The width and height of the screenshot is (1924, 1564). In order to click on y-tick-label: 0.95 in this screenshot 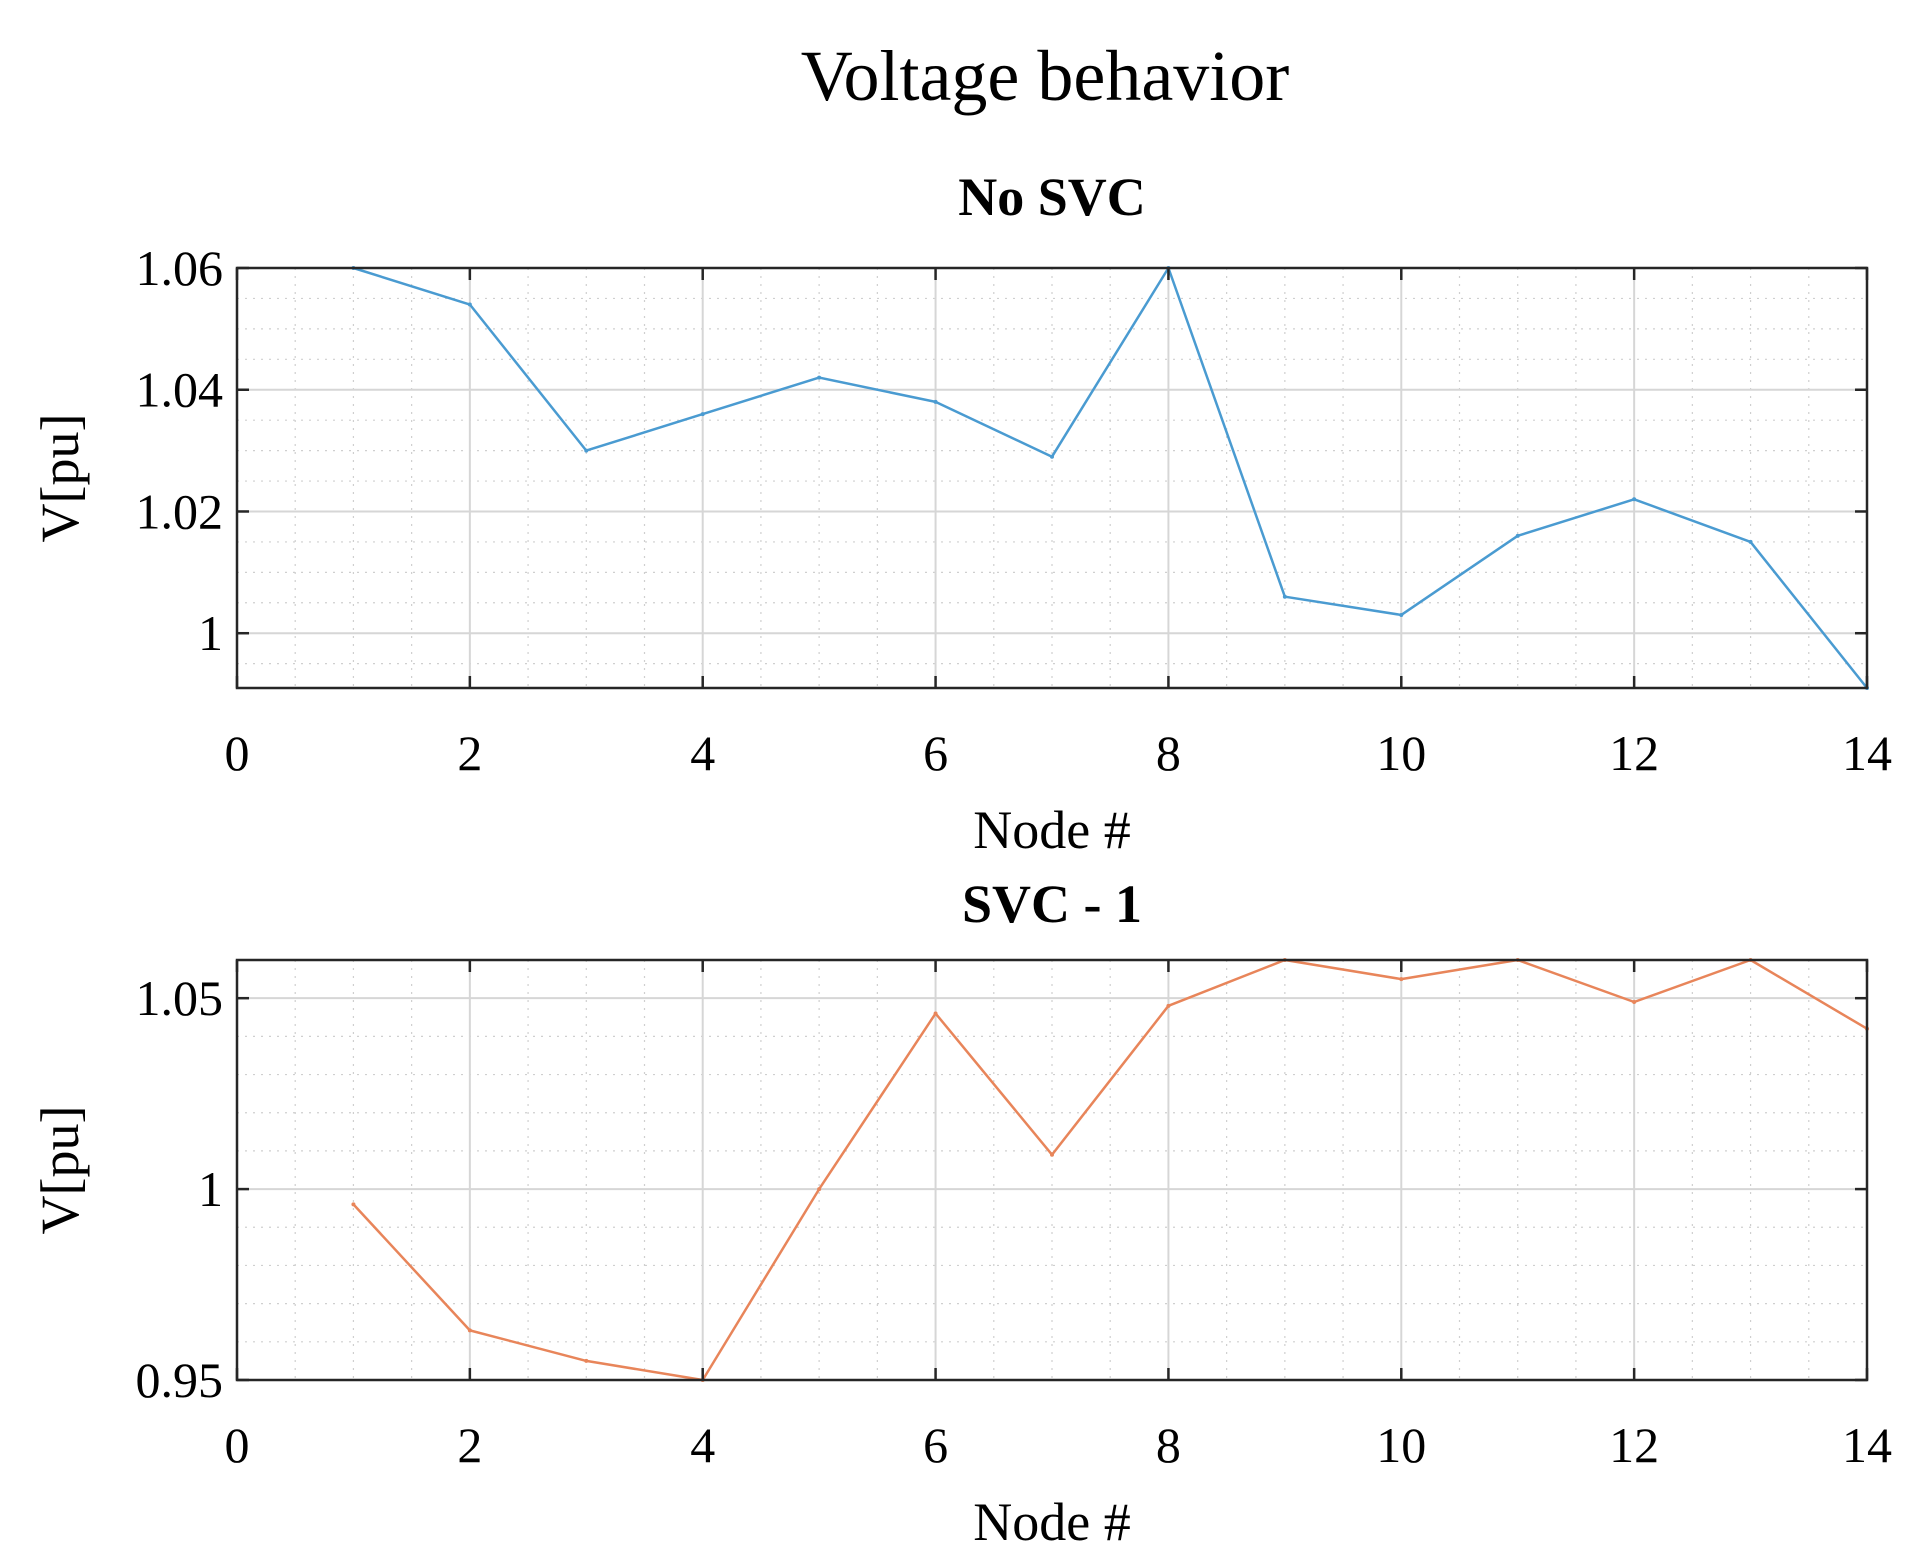, I will do `click(180, 1380)`.